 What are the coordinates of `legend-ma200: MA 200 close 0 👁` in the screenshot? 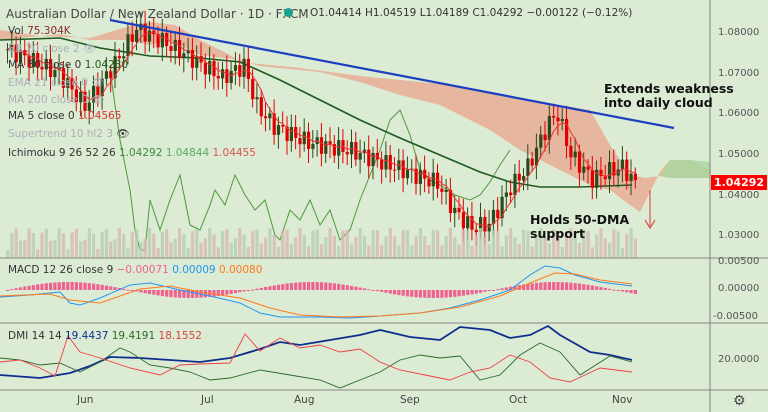 It's located at (56, 100).